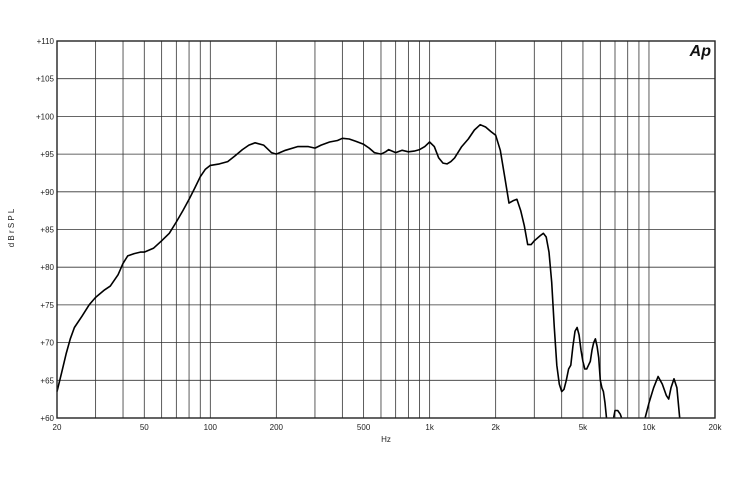 This screenshot has height=485, width=740. Describe the element at coordinates (716, 427) in the screenshot. I see `x-tick-label: 20k` at that location.